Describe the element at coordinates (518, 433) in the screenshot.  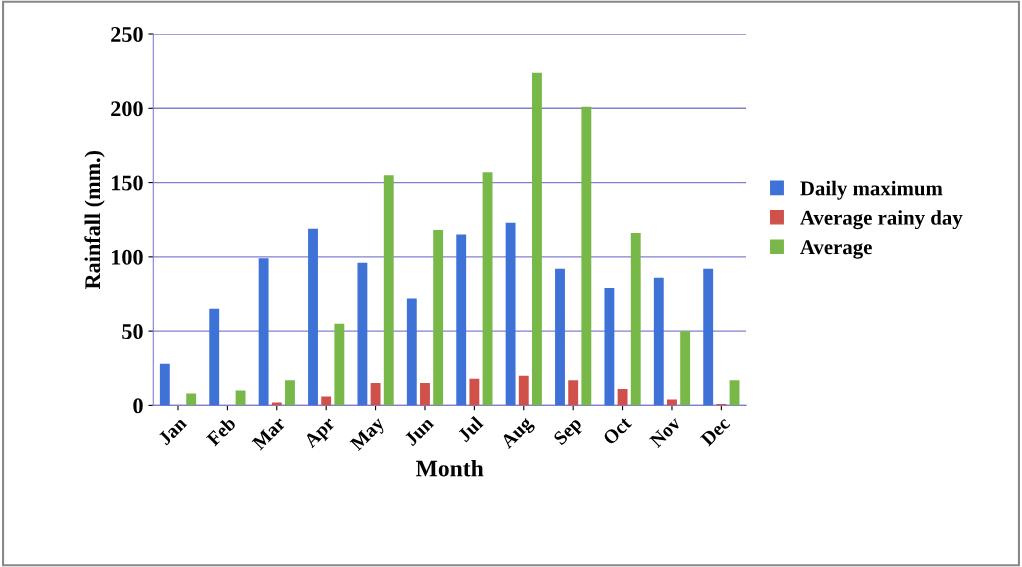
I see `x-tick-label: Aug` at that location.